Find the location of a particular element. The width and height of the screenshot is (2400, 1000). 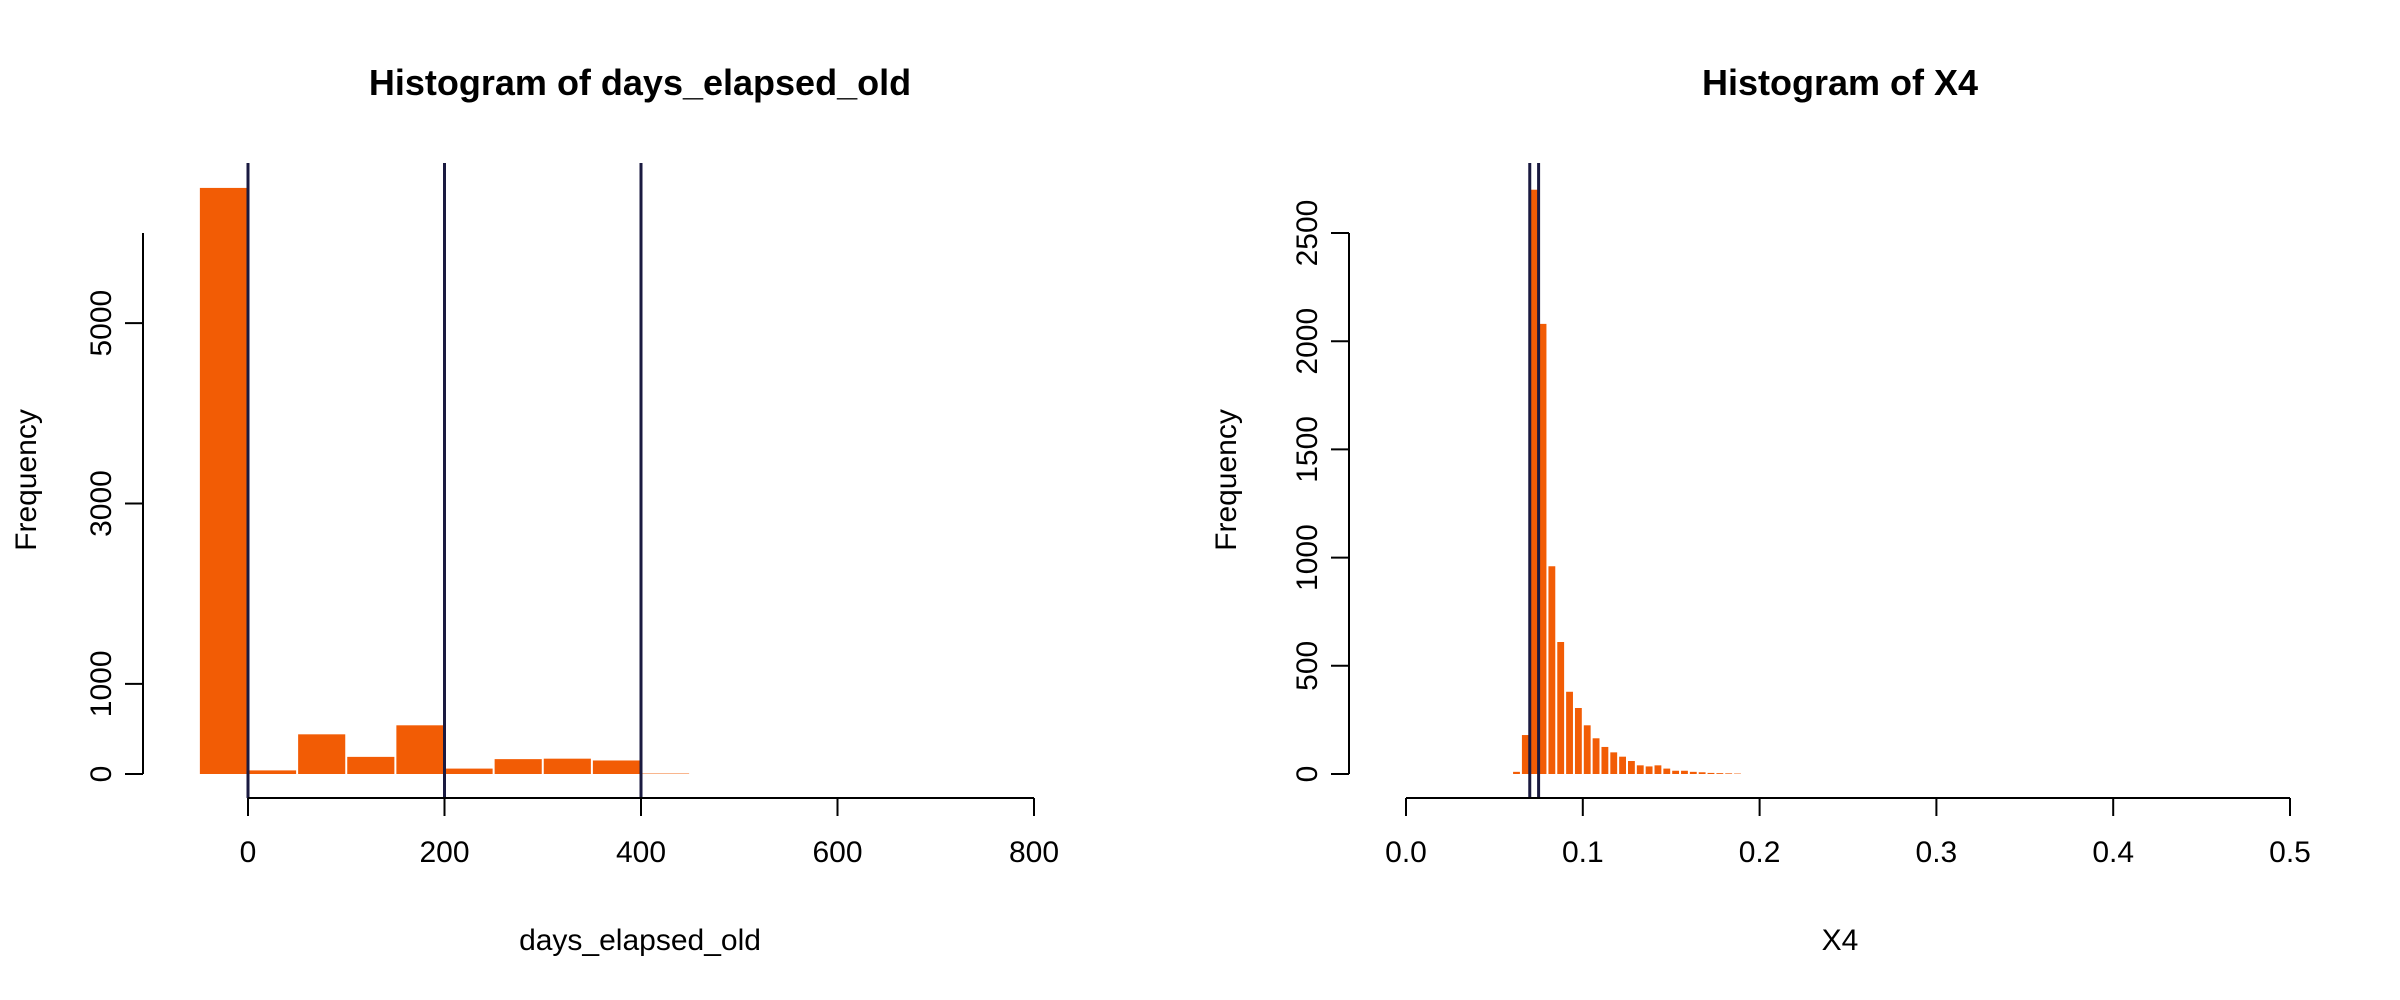

x-tick-label: 0.2 is located at coordinates (1760, 852).